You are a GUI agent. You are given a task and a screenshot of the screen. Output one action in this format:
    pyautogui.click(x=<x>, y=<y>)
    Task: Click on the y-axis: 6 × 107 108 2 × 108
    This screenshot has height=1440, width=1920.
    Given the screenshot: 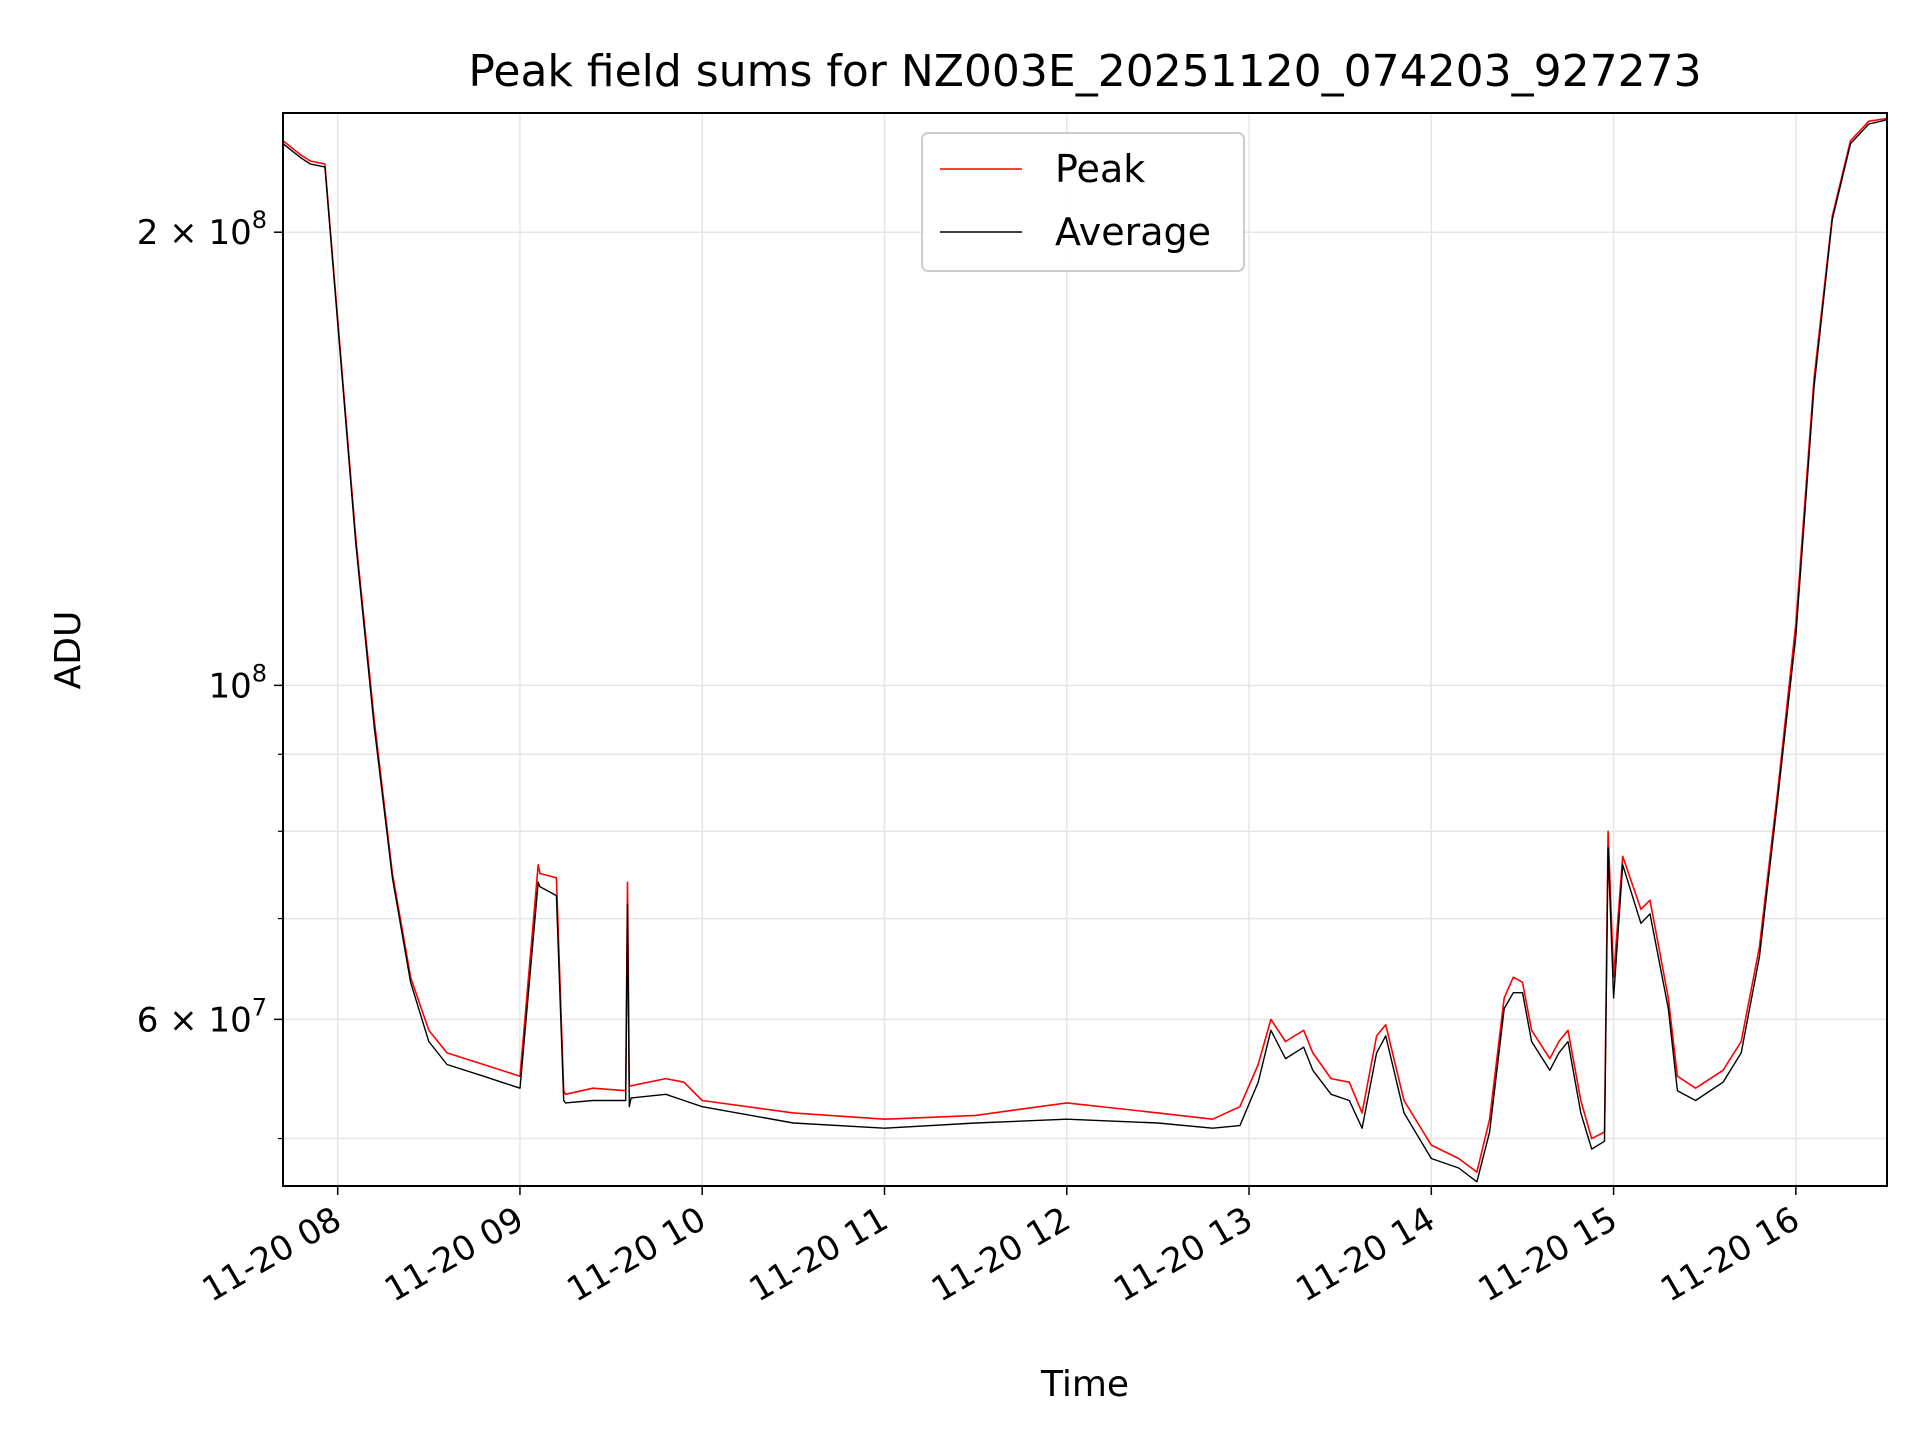 What is the action you would take?
    pyautogui.click(x=210, y=673)
    